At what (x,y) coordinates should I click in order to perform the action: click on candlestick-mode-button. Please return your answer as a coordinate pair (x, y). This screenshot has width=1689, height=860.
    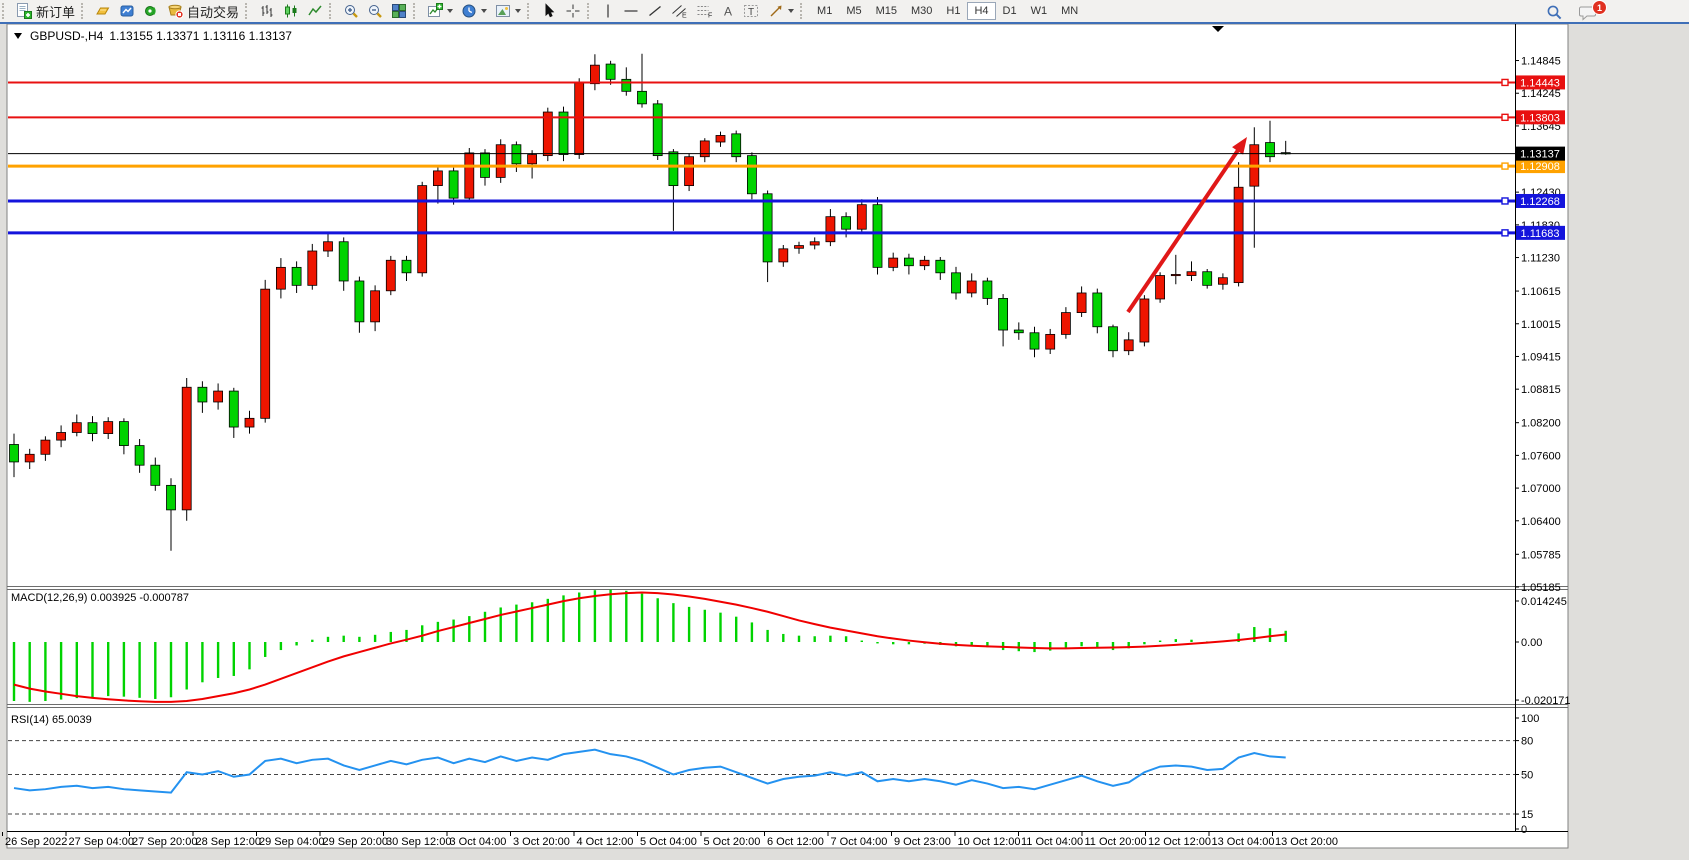
    Looking at the image, I should click on (291, 11).